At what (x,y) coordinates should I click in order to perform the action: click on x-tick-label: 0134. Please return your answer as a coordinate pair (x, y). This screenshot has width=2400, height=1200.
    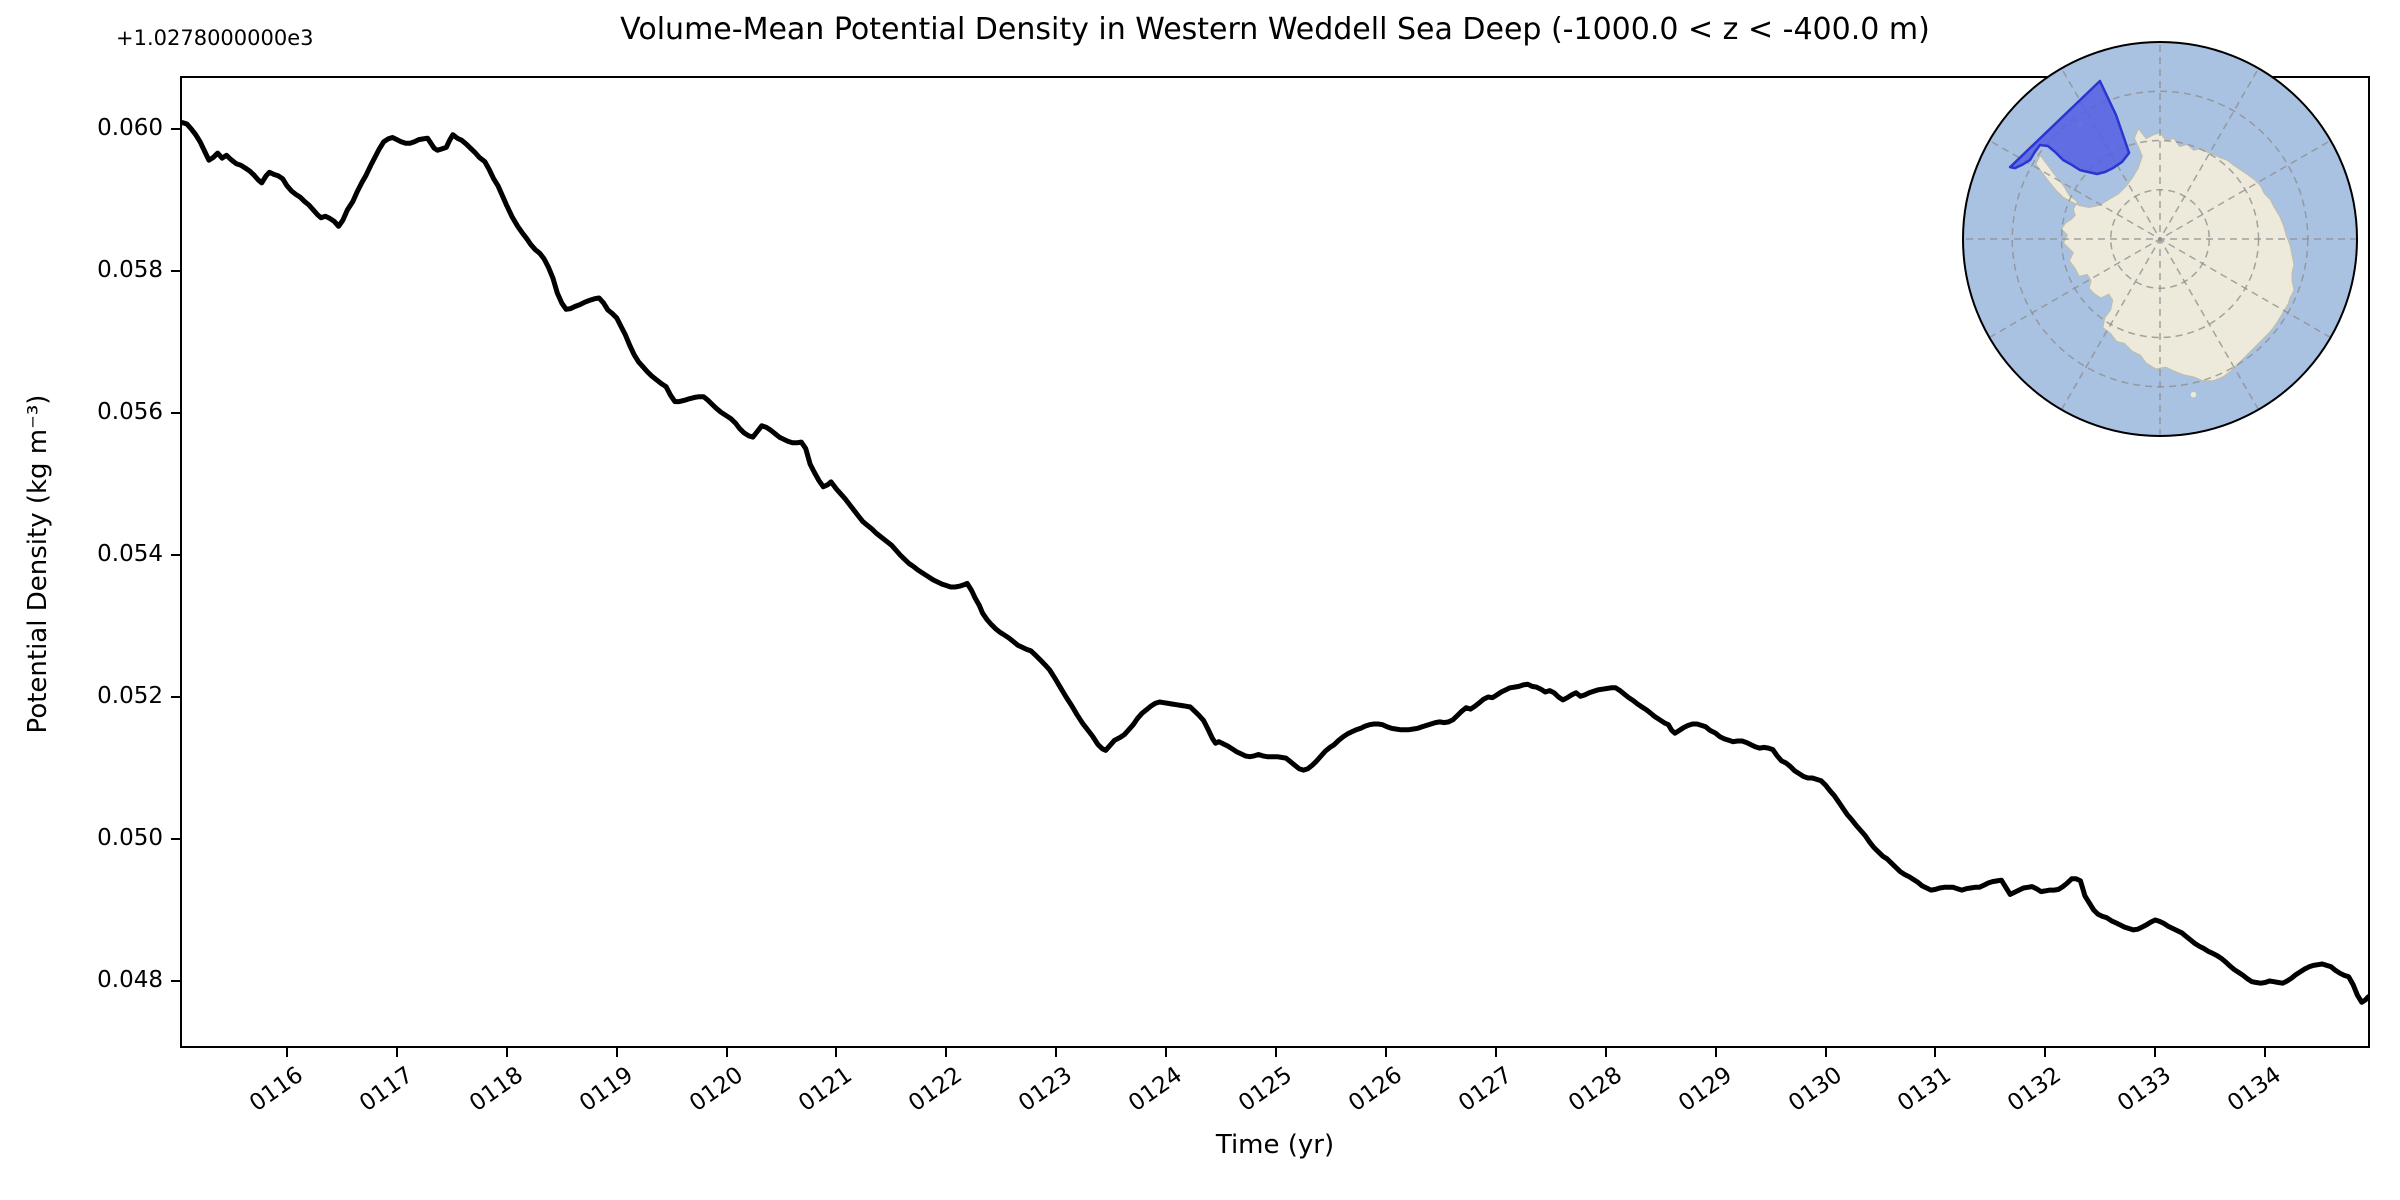
    Looking at the image, I should click on (2255, 1089).